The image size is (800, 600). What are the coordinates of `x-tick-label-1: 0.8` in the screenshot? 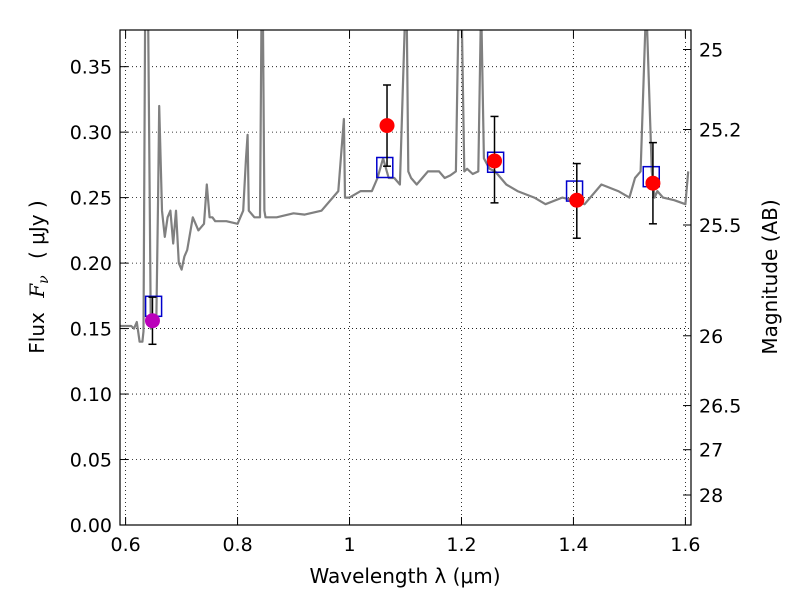 It's located at (237, 545).